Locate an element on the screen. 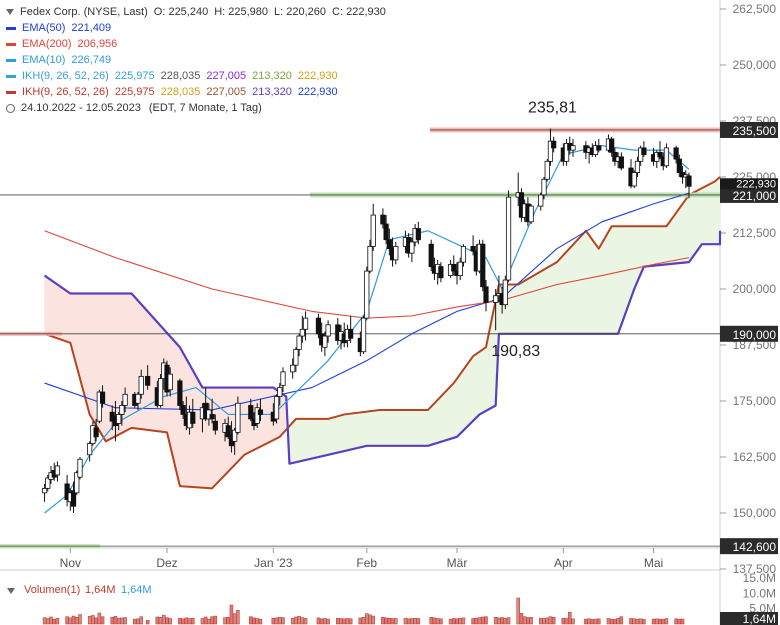 The image size is (780, 625). open-value: O: 225,240 is located at coordinates (181, 12).